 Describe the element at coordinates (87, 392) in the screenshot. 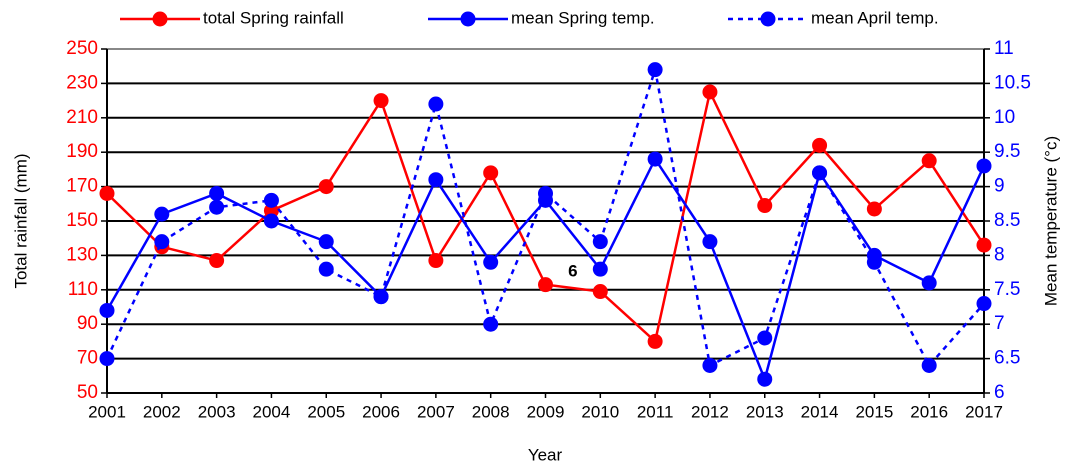

I see `y-tick-label: 50` at that location.